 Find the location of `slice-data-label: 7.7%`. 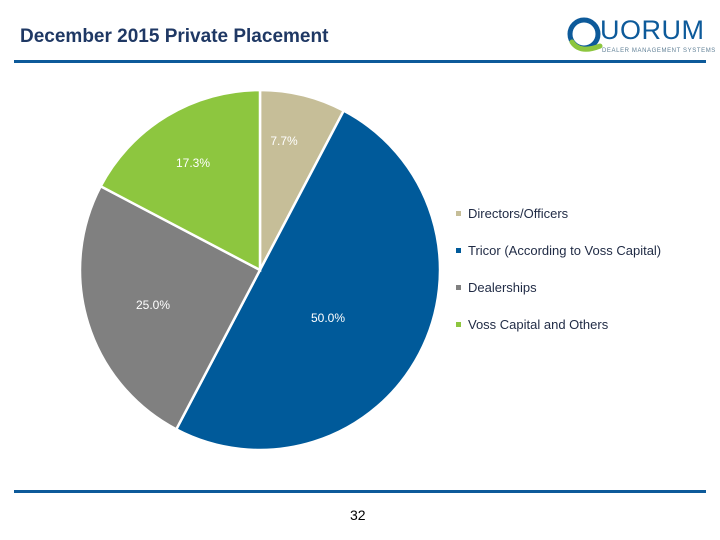

slice-data-label: 7.7% is located at coordinates (284, 141).